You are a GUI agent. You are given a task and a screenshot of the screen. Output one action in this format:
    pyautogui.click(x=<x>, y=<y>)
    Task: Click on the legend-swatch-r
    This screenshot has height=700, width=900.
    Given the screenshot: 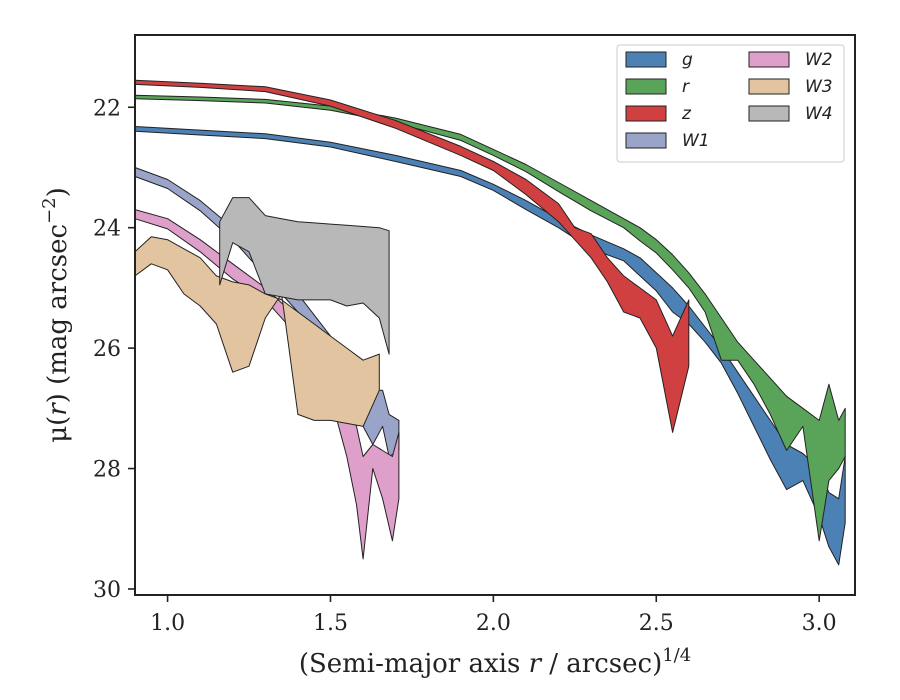 What is the action you would take?
    pyautogui.click(x=646, y=86)
    